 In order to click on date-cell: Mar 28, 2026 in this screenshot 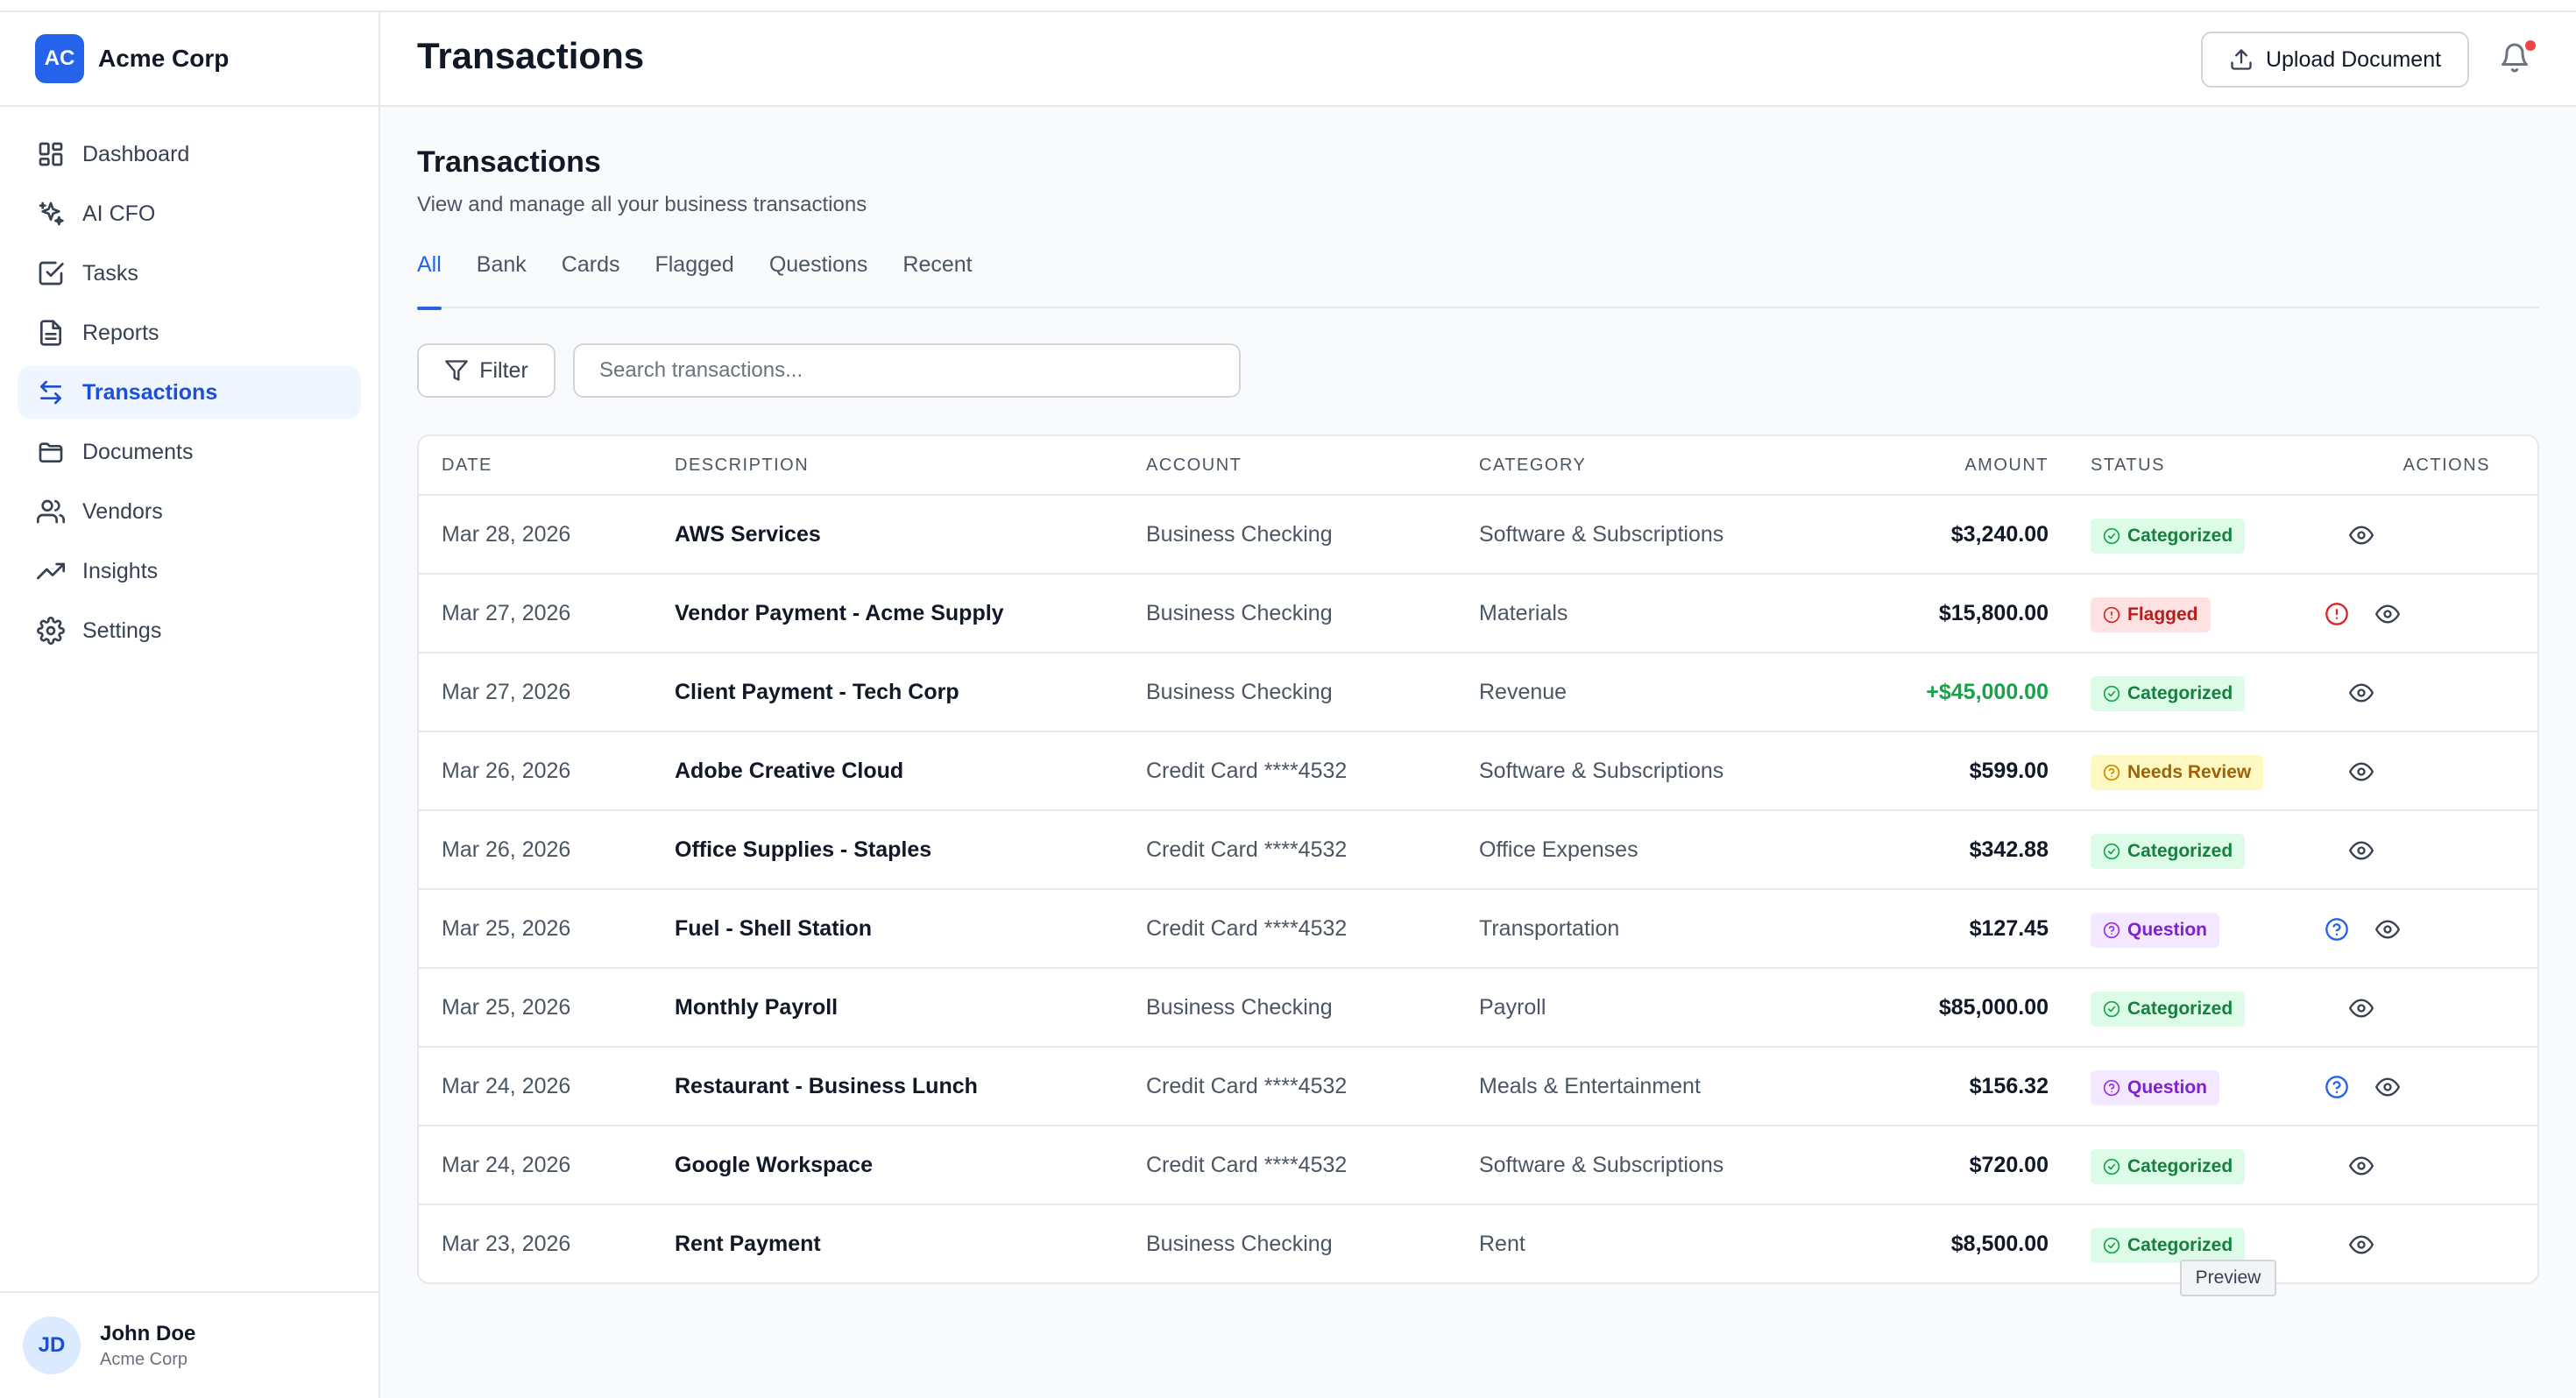, I will do `click(506, 534)`.